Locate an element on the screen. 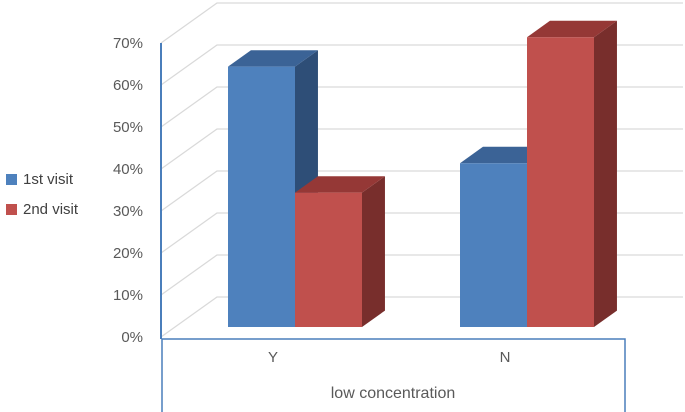  y-axis-tick-label: 0% is located at coordinates (132, 337).